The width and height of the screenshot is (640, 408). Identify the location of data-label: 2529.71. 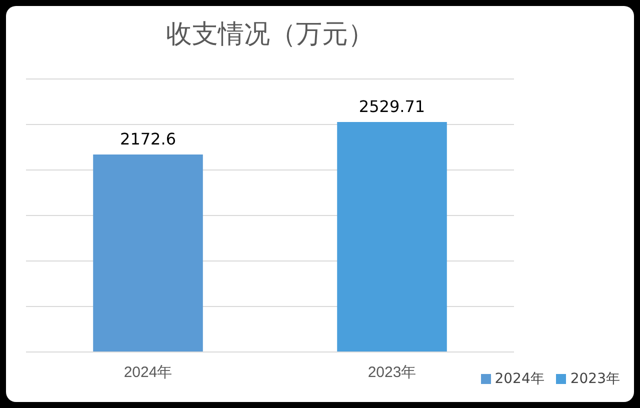
(392, 106).